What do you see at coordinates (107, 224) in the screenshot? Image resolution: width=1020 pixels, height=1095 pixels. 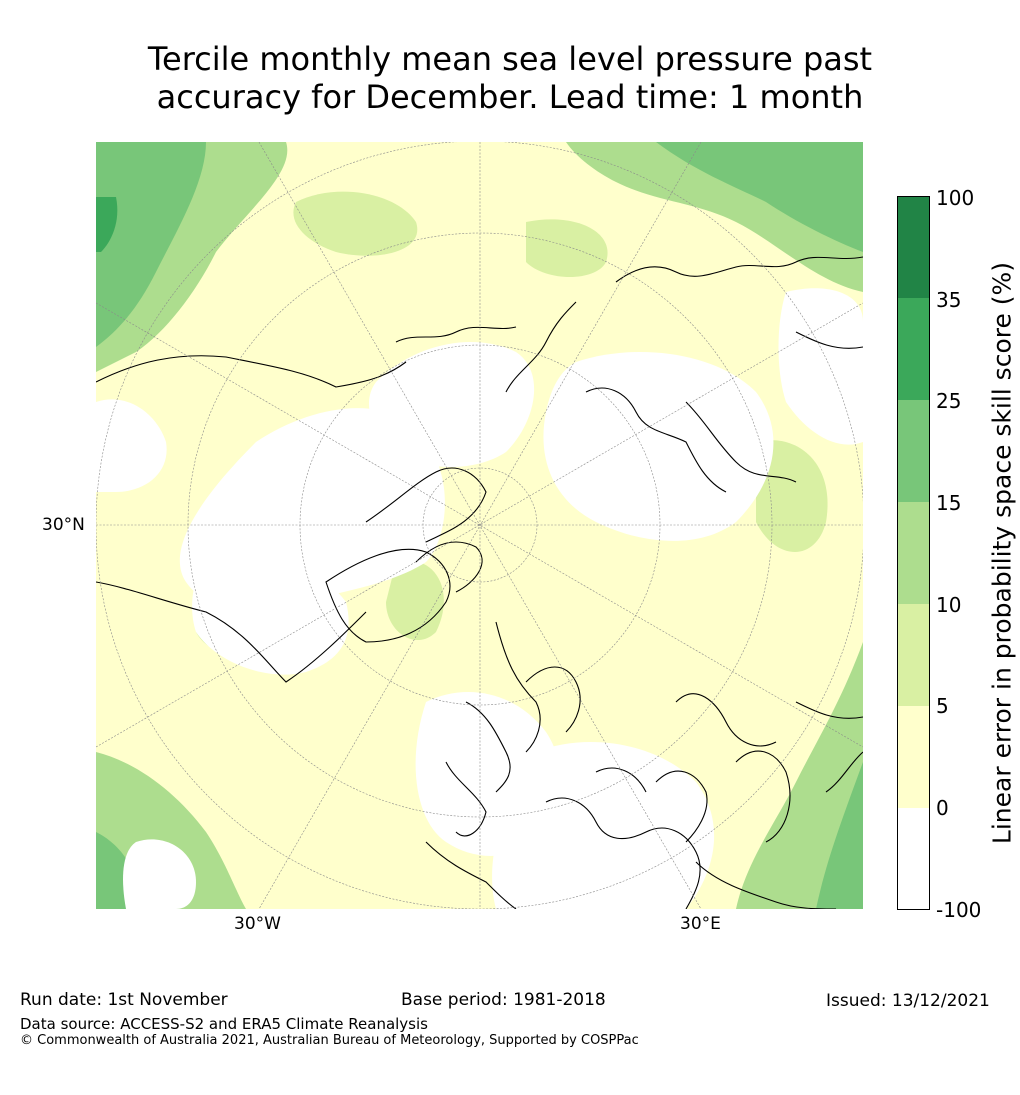 I see `skill-region-25-35-northwest` at bounding box center [107, 224].